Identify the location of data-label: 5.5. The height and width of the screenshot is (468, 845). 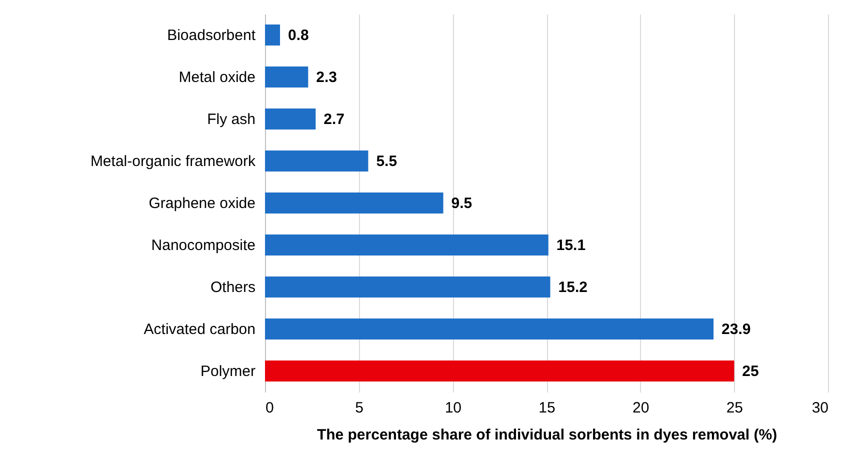
(387, 161).